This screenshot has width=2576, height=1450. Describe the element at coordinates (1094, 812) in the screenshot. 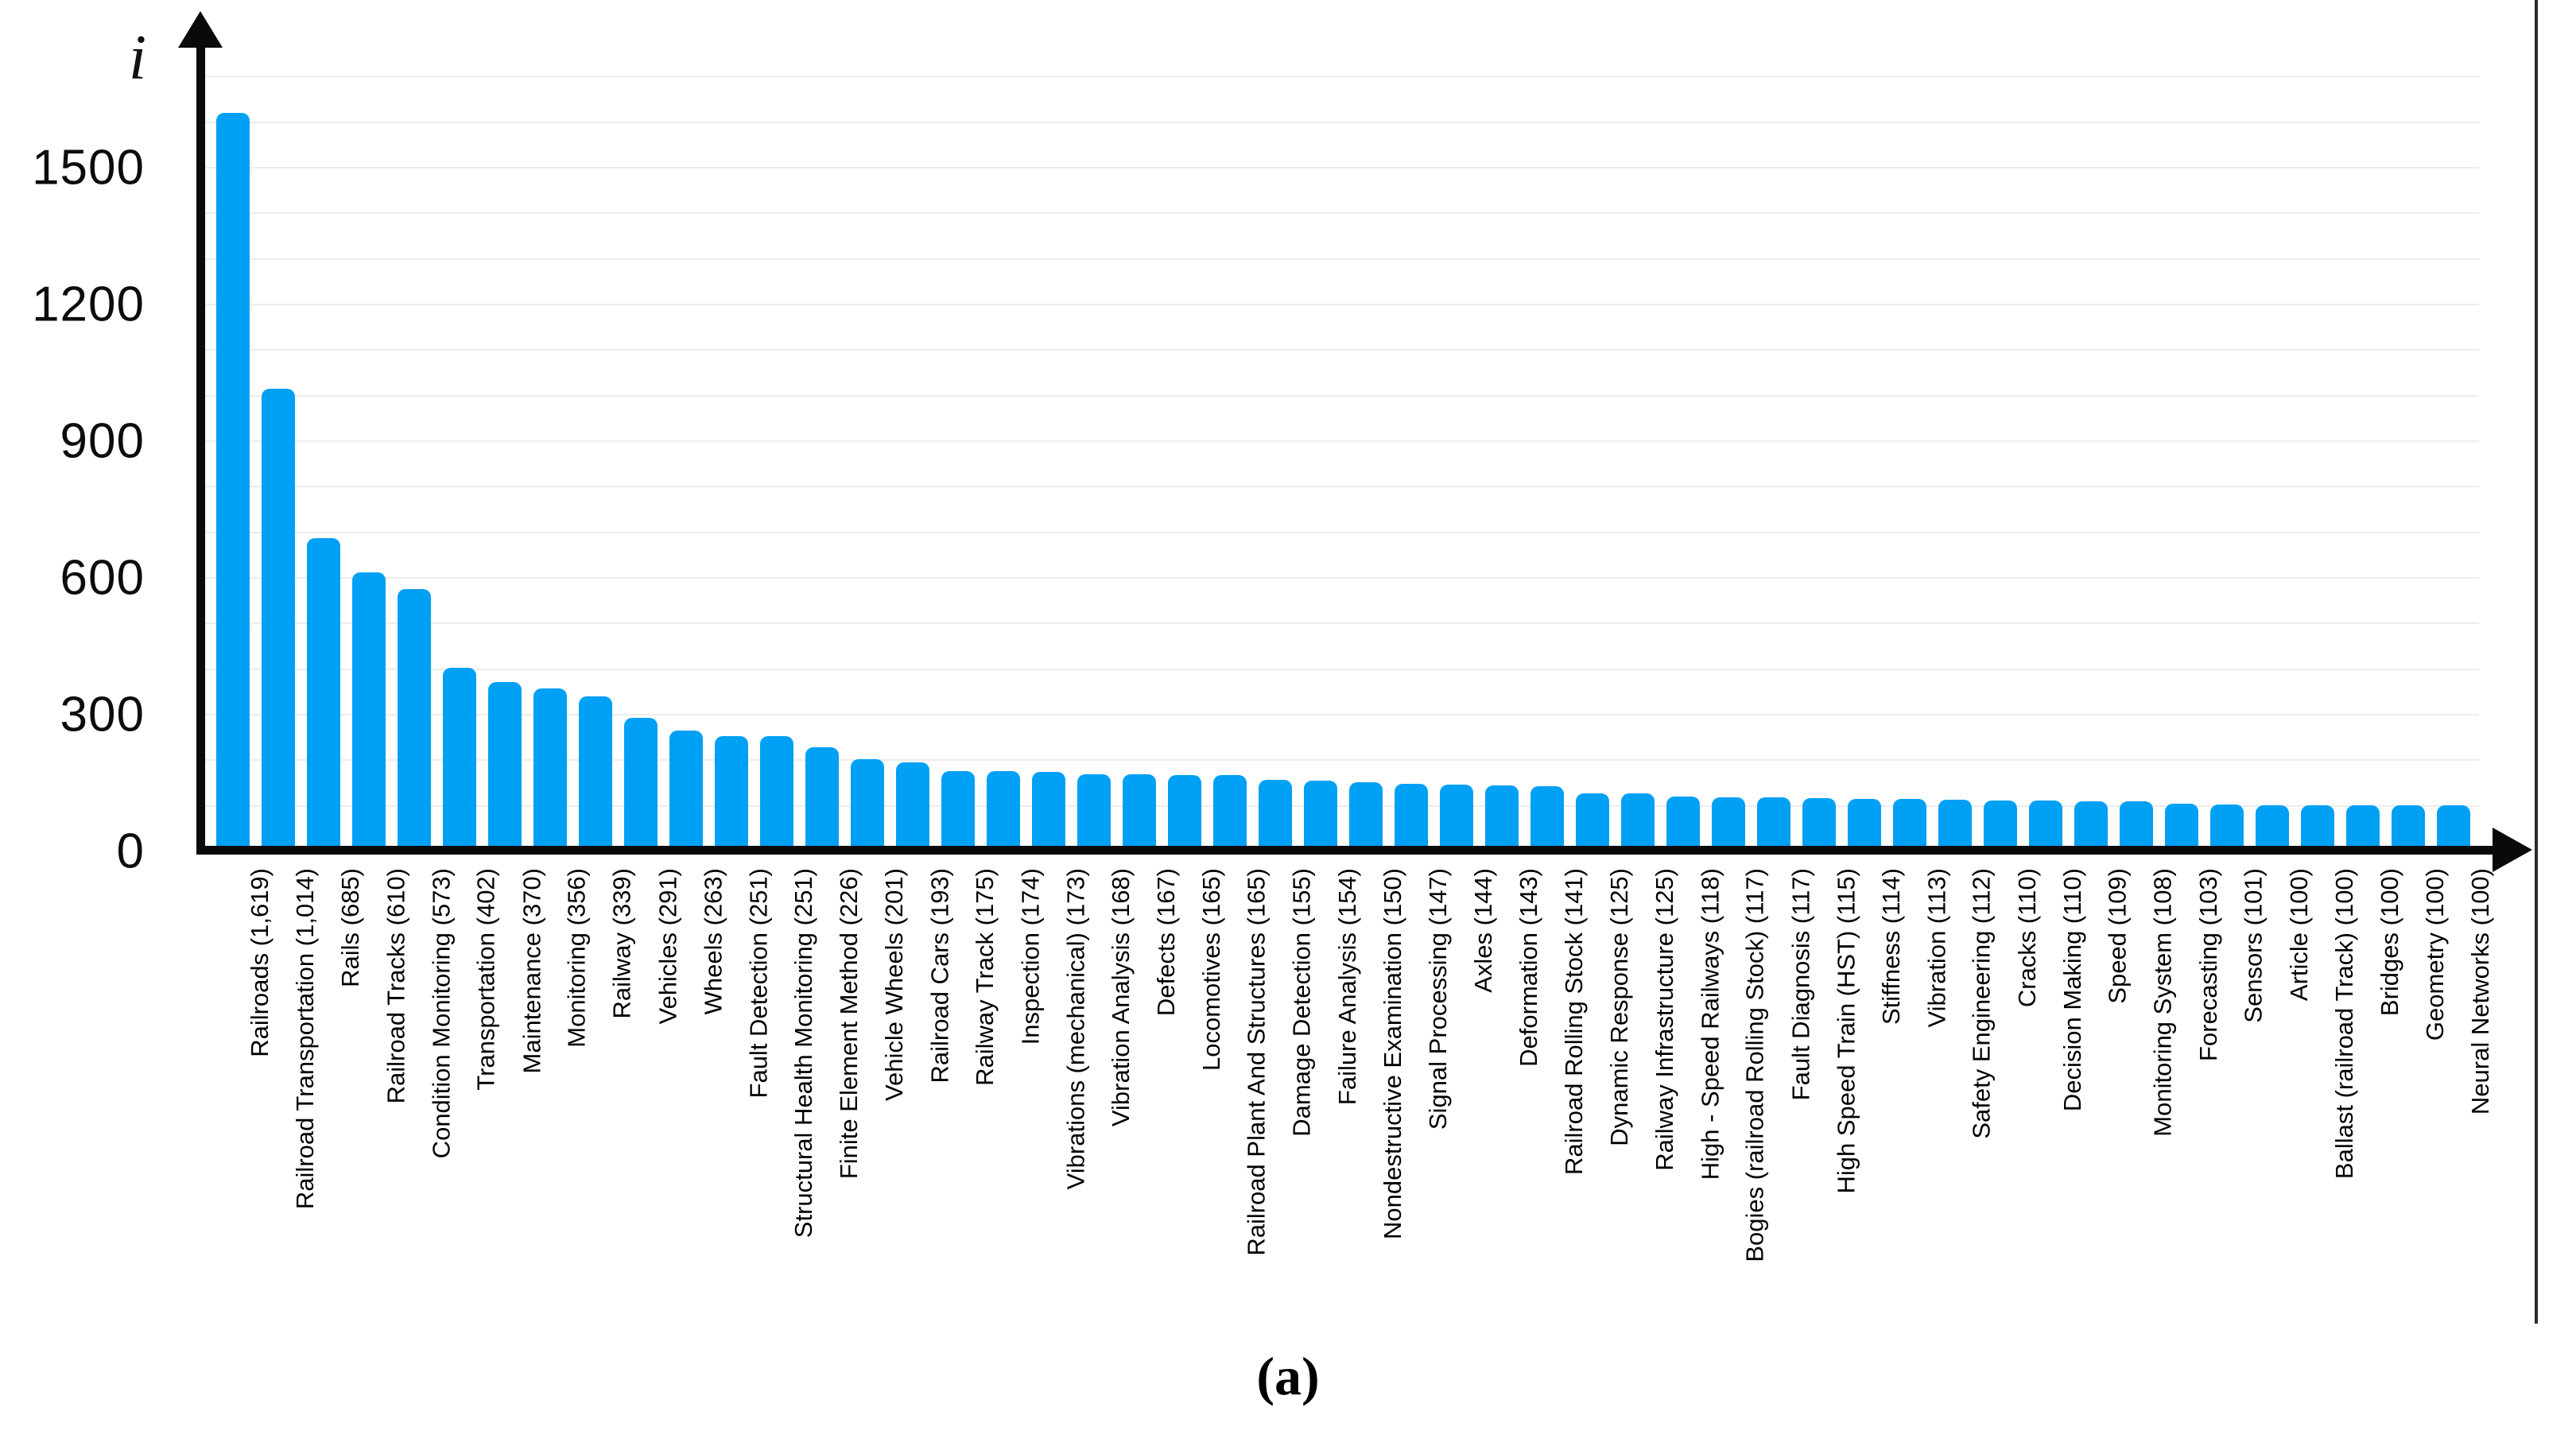

I see `bar-Vibration Analysis (168)` at that location.